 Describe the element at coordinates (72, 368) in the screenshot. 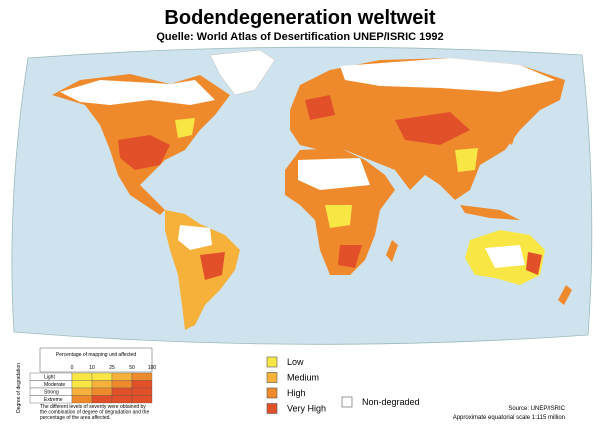

I see `matrix-column: 0` at that location.